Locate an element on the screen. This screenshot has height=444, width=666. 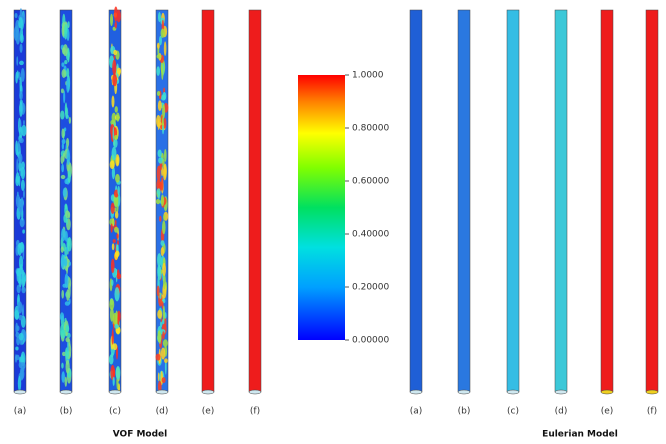
colorbar-tick-label: 0.80000 is located at coordinates (370, 129).